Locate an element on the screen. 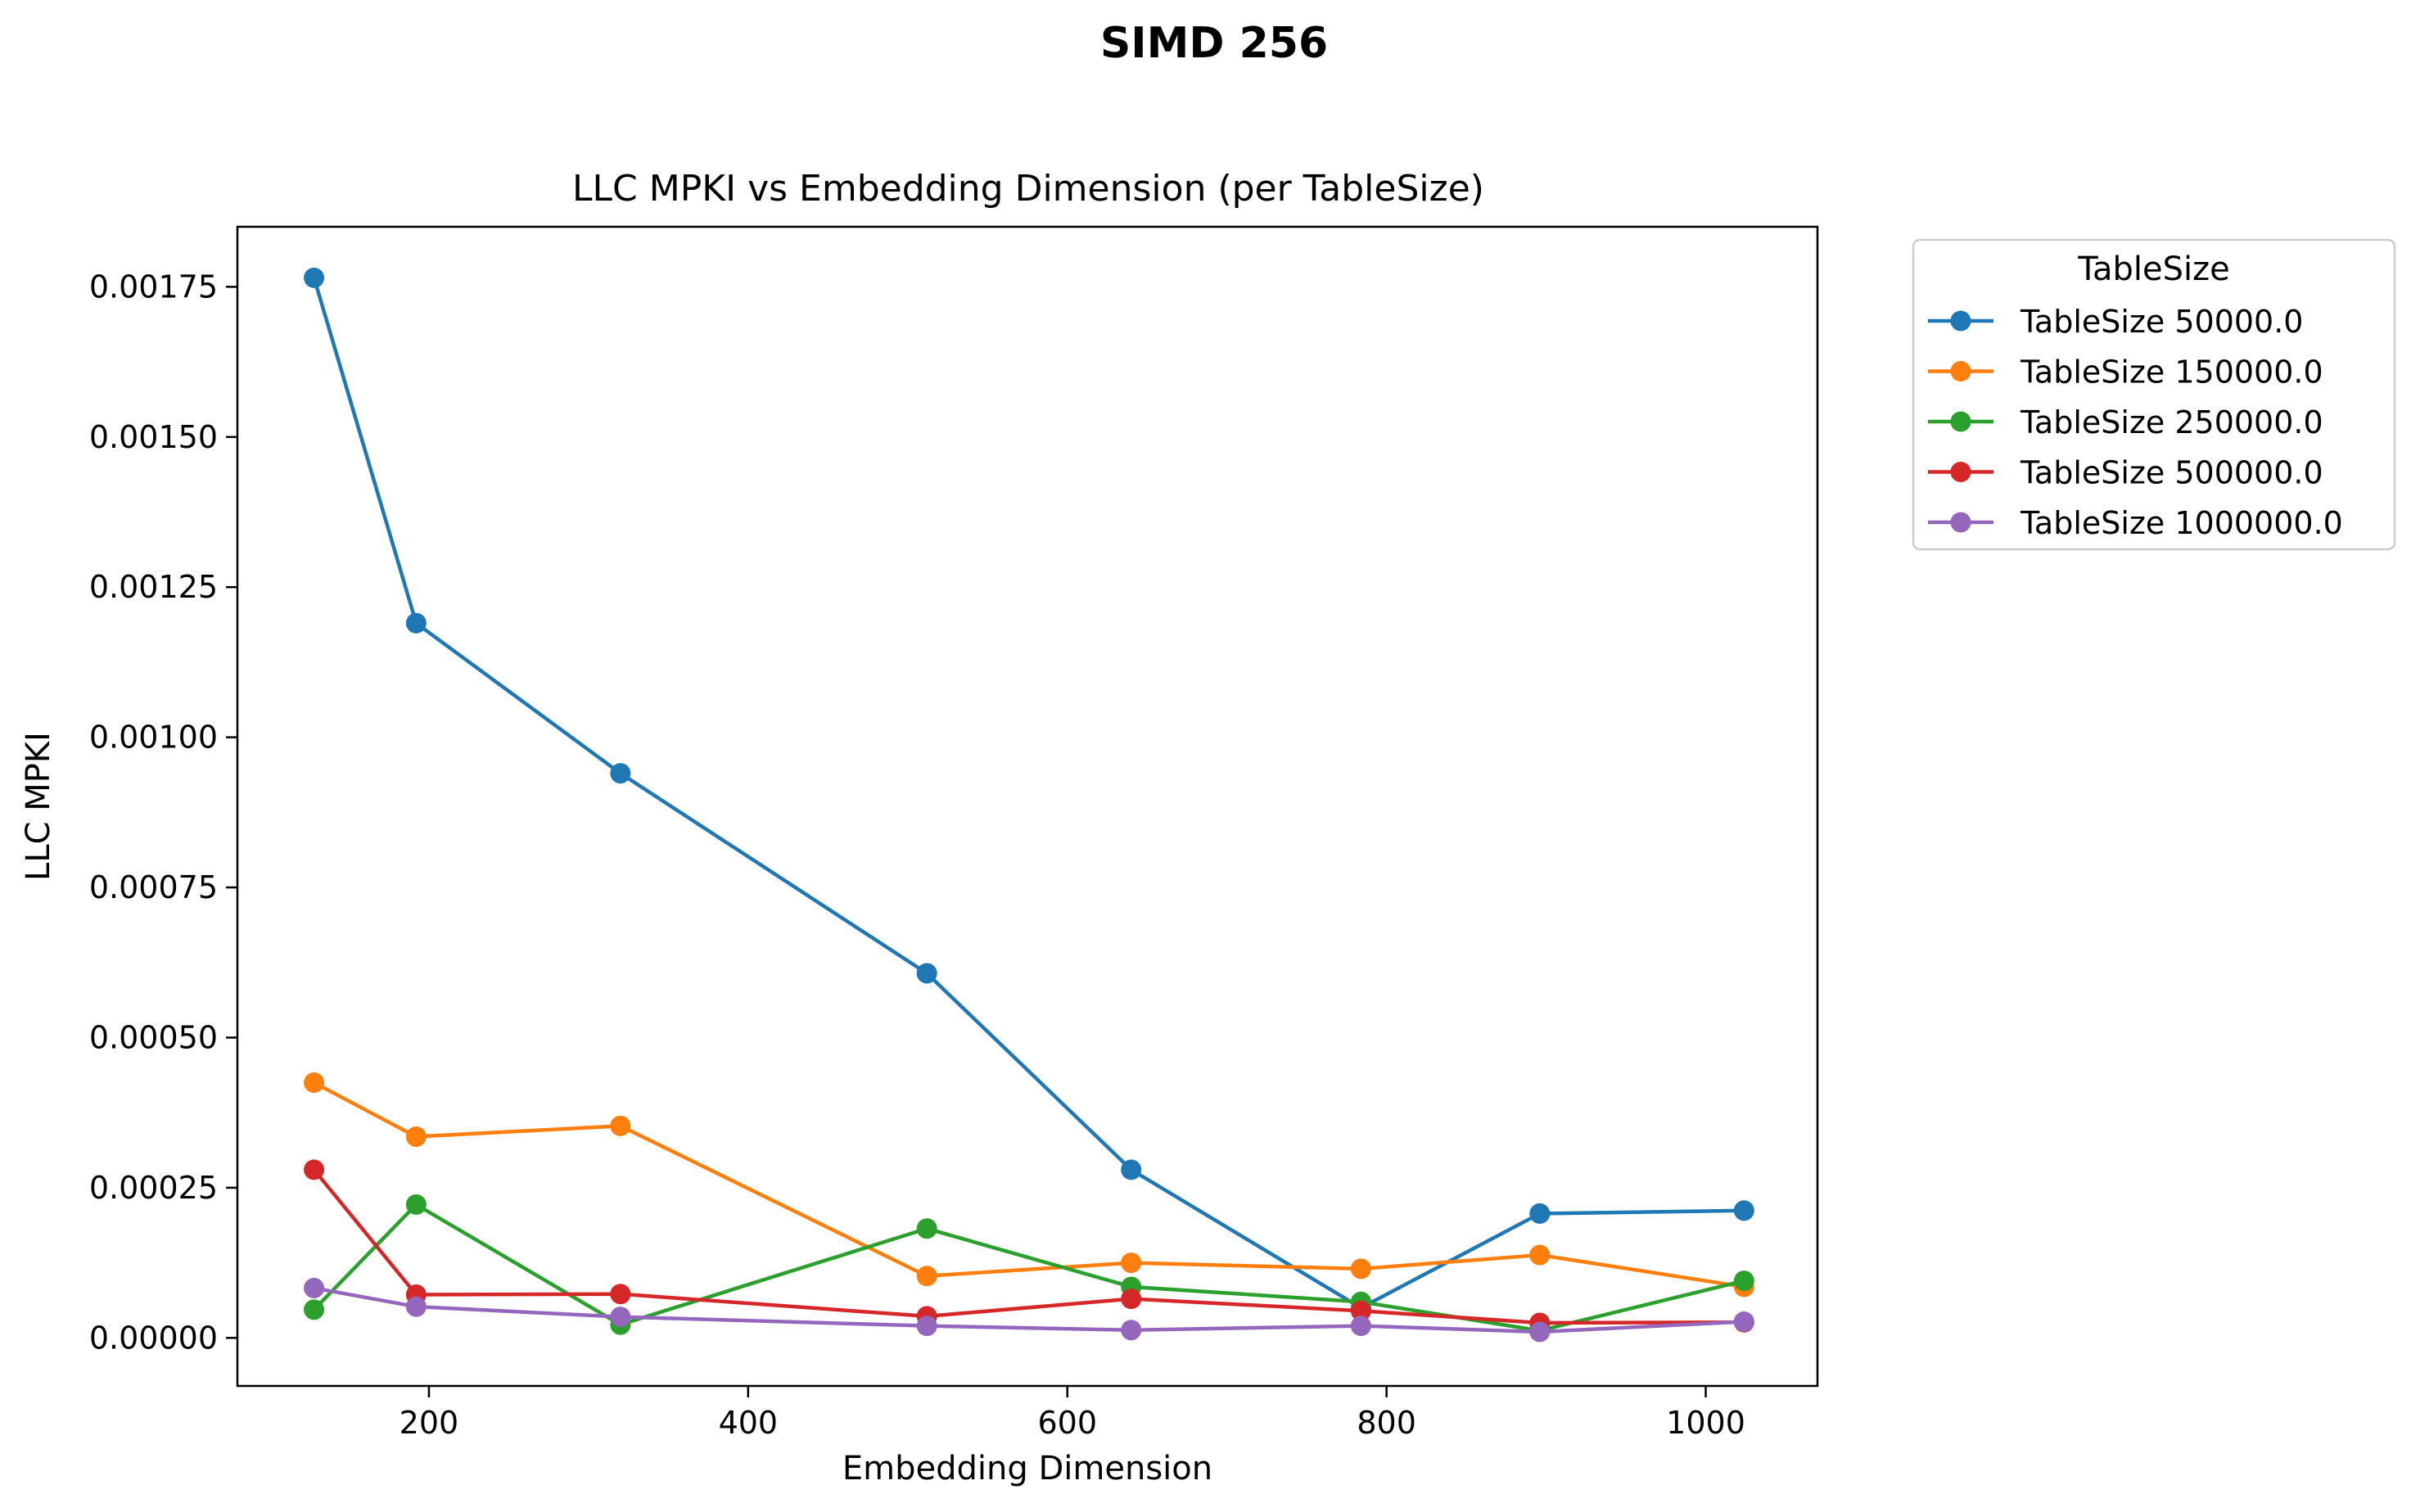 This screenshot has width=2411, height=1512. x-tick-label: 600 is located at coordinates (1067, 1423).